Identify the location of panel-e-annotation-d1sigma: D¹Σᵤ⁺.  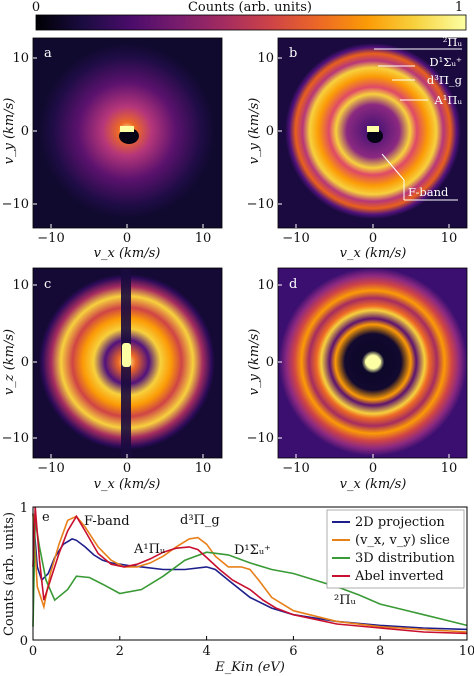
(252, 550).